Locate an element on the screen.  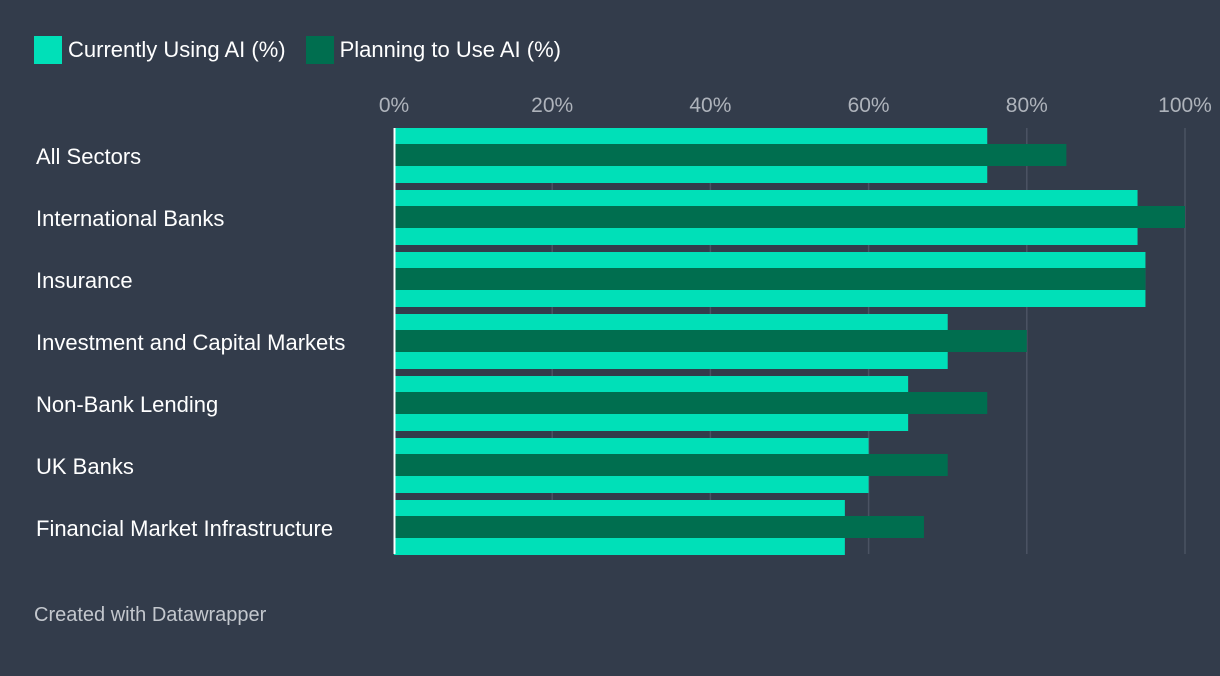
legend-item-current: Currently Using AI (%) is located at coordinates (160, 50).